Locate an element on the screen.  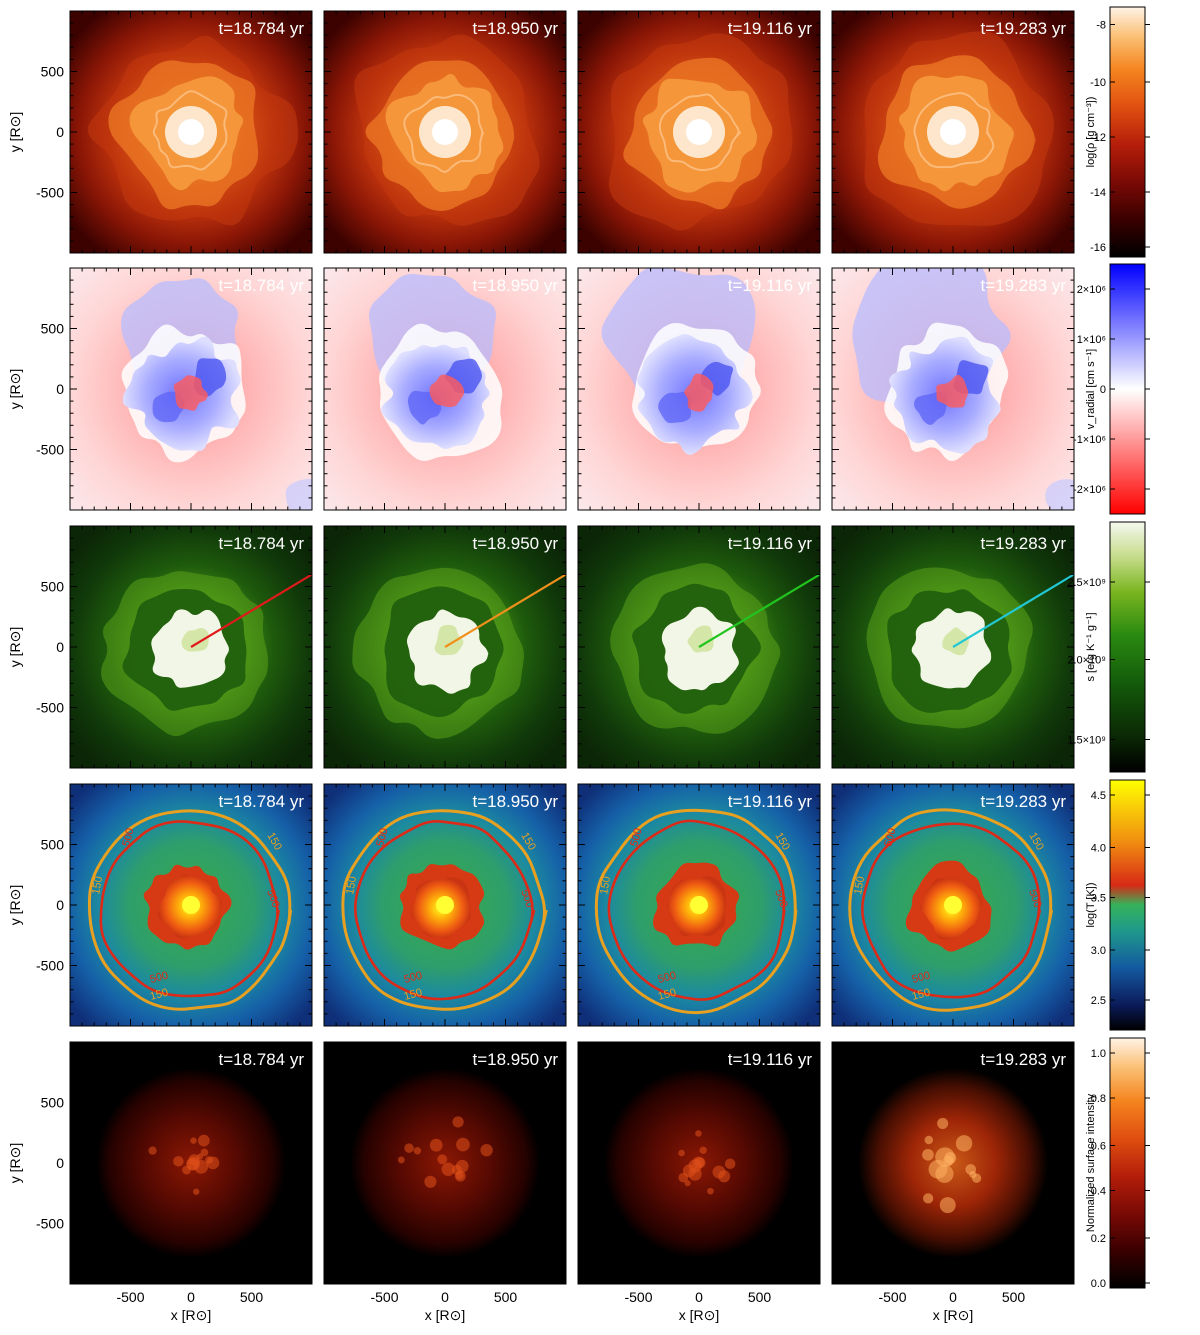
colorbar-tick-label: 0.0 is located at coordinates (1098, 1284).